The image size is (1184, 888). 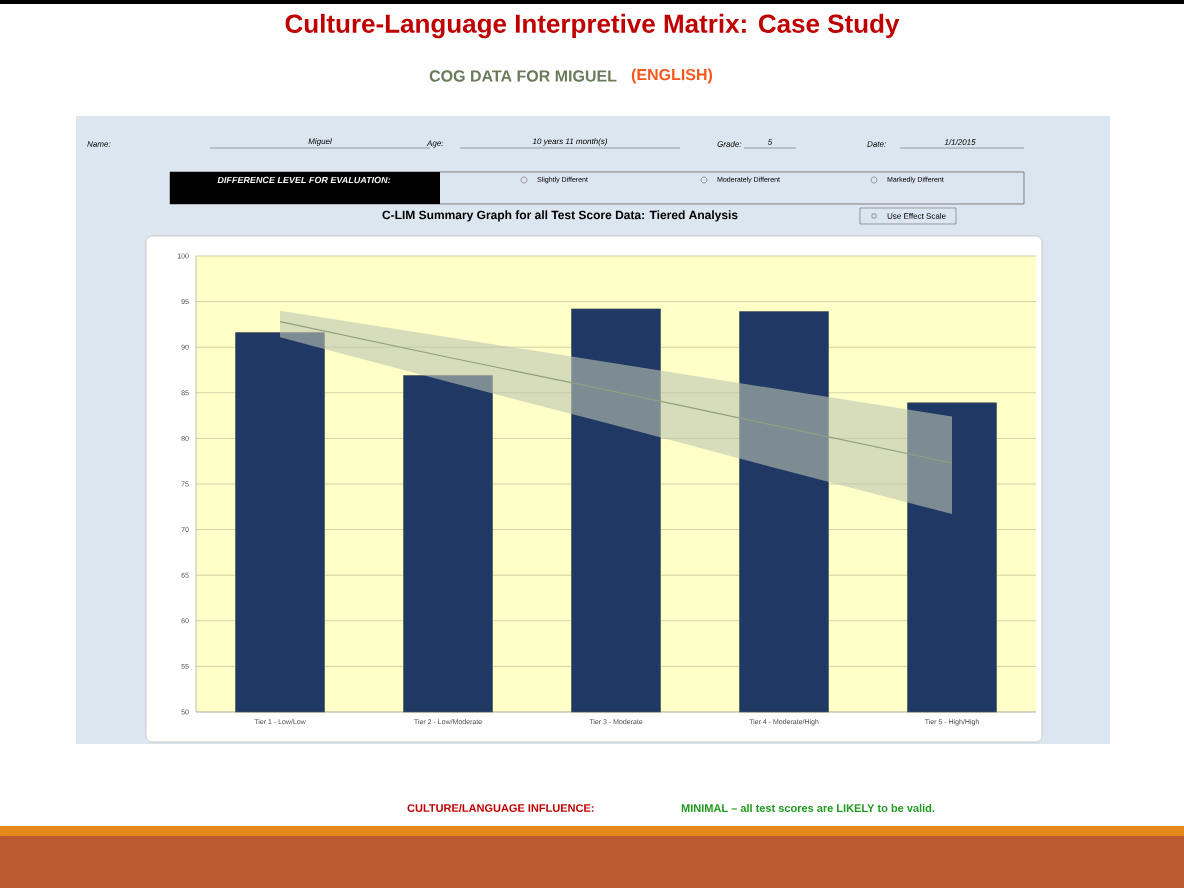 What do you see at coordinates (592, 26) in the screenshot?
I see `chart-title: Culture-Language Interpretive Matrix: Case Study` at bounding box center [592, 26].